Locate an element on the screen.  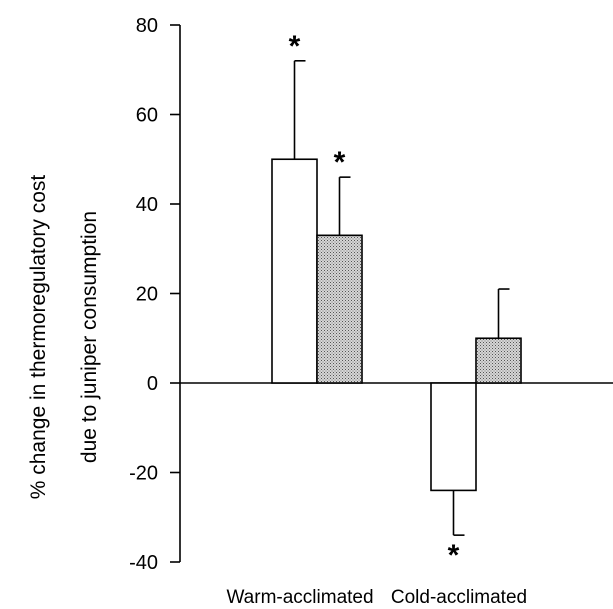
y-ticks: -40 -20 0 20 40 60 80 is located at coordinates (154, 294).